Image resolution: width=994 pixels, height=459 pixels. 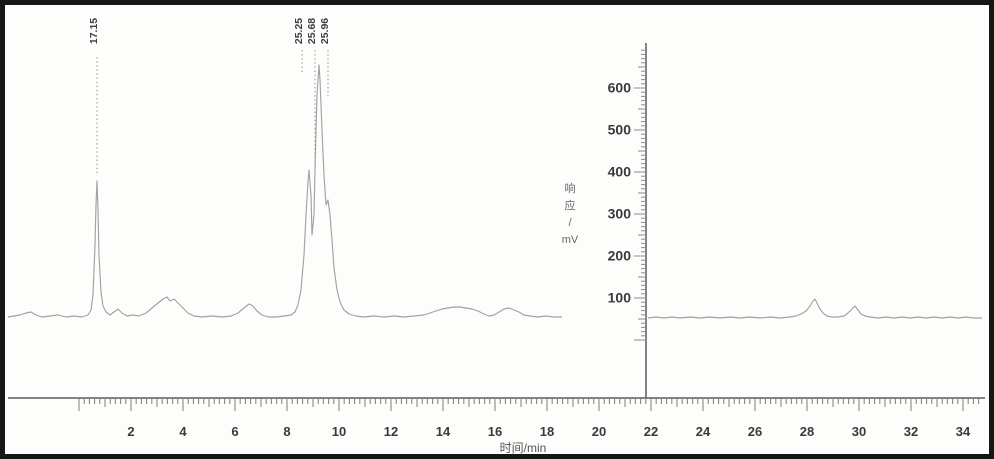 I want to click on x-tick-label: 4, so click(x=183, y=431).